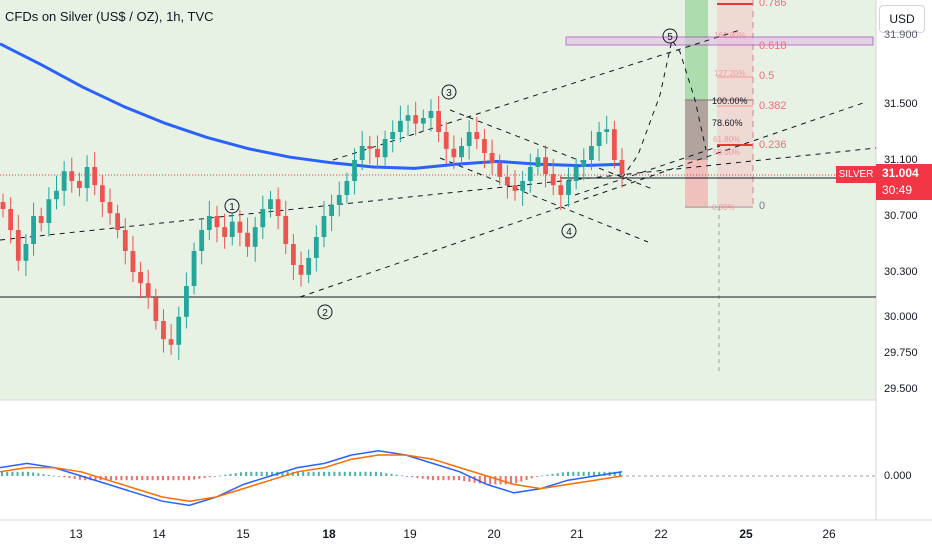  I want to click on wave-number: 4, so click(569, 232).